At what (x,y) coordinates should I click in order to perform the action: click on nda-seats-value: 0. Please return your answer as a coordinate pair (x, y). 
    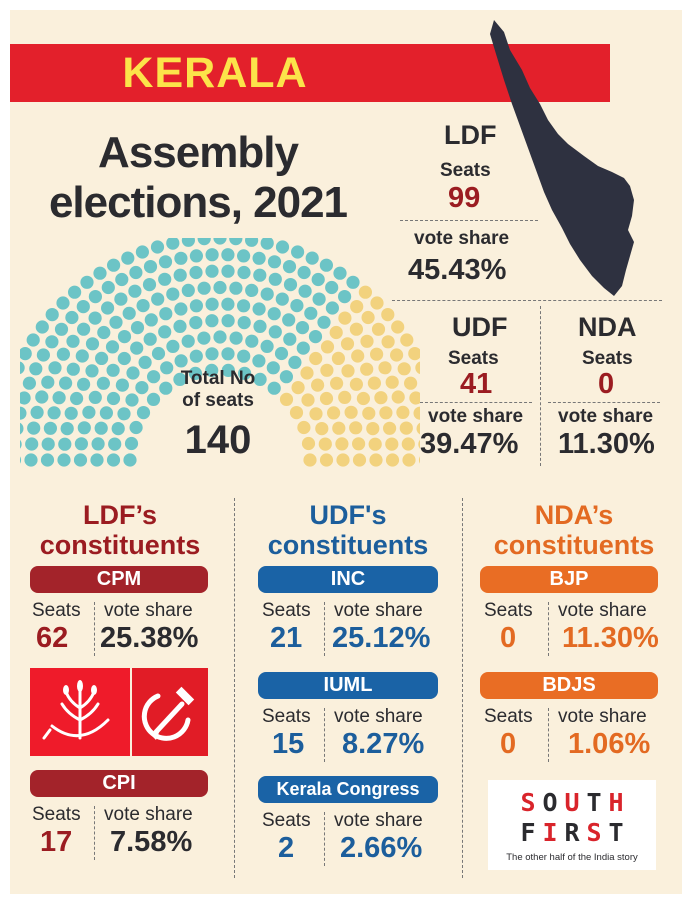
    Looking at the image, I should click on (606, 384).